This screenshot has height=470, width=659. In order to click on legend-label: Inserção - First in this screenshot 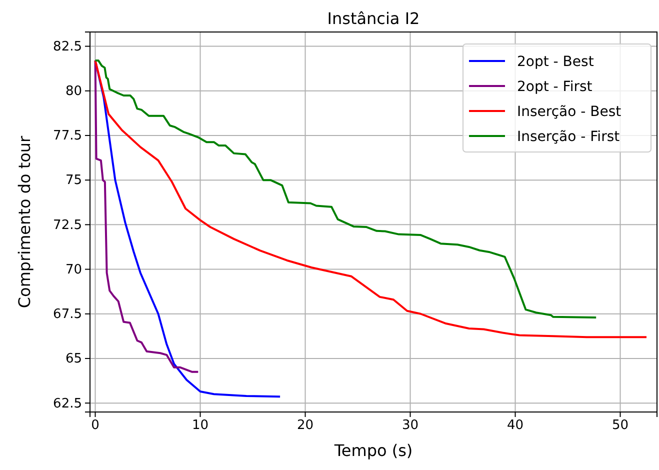, I will do `click(568, 137)`.